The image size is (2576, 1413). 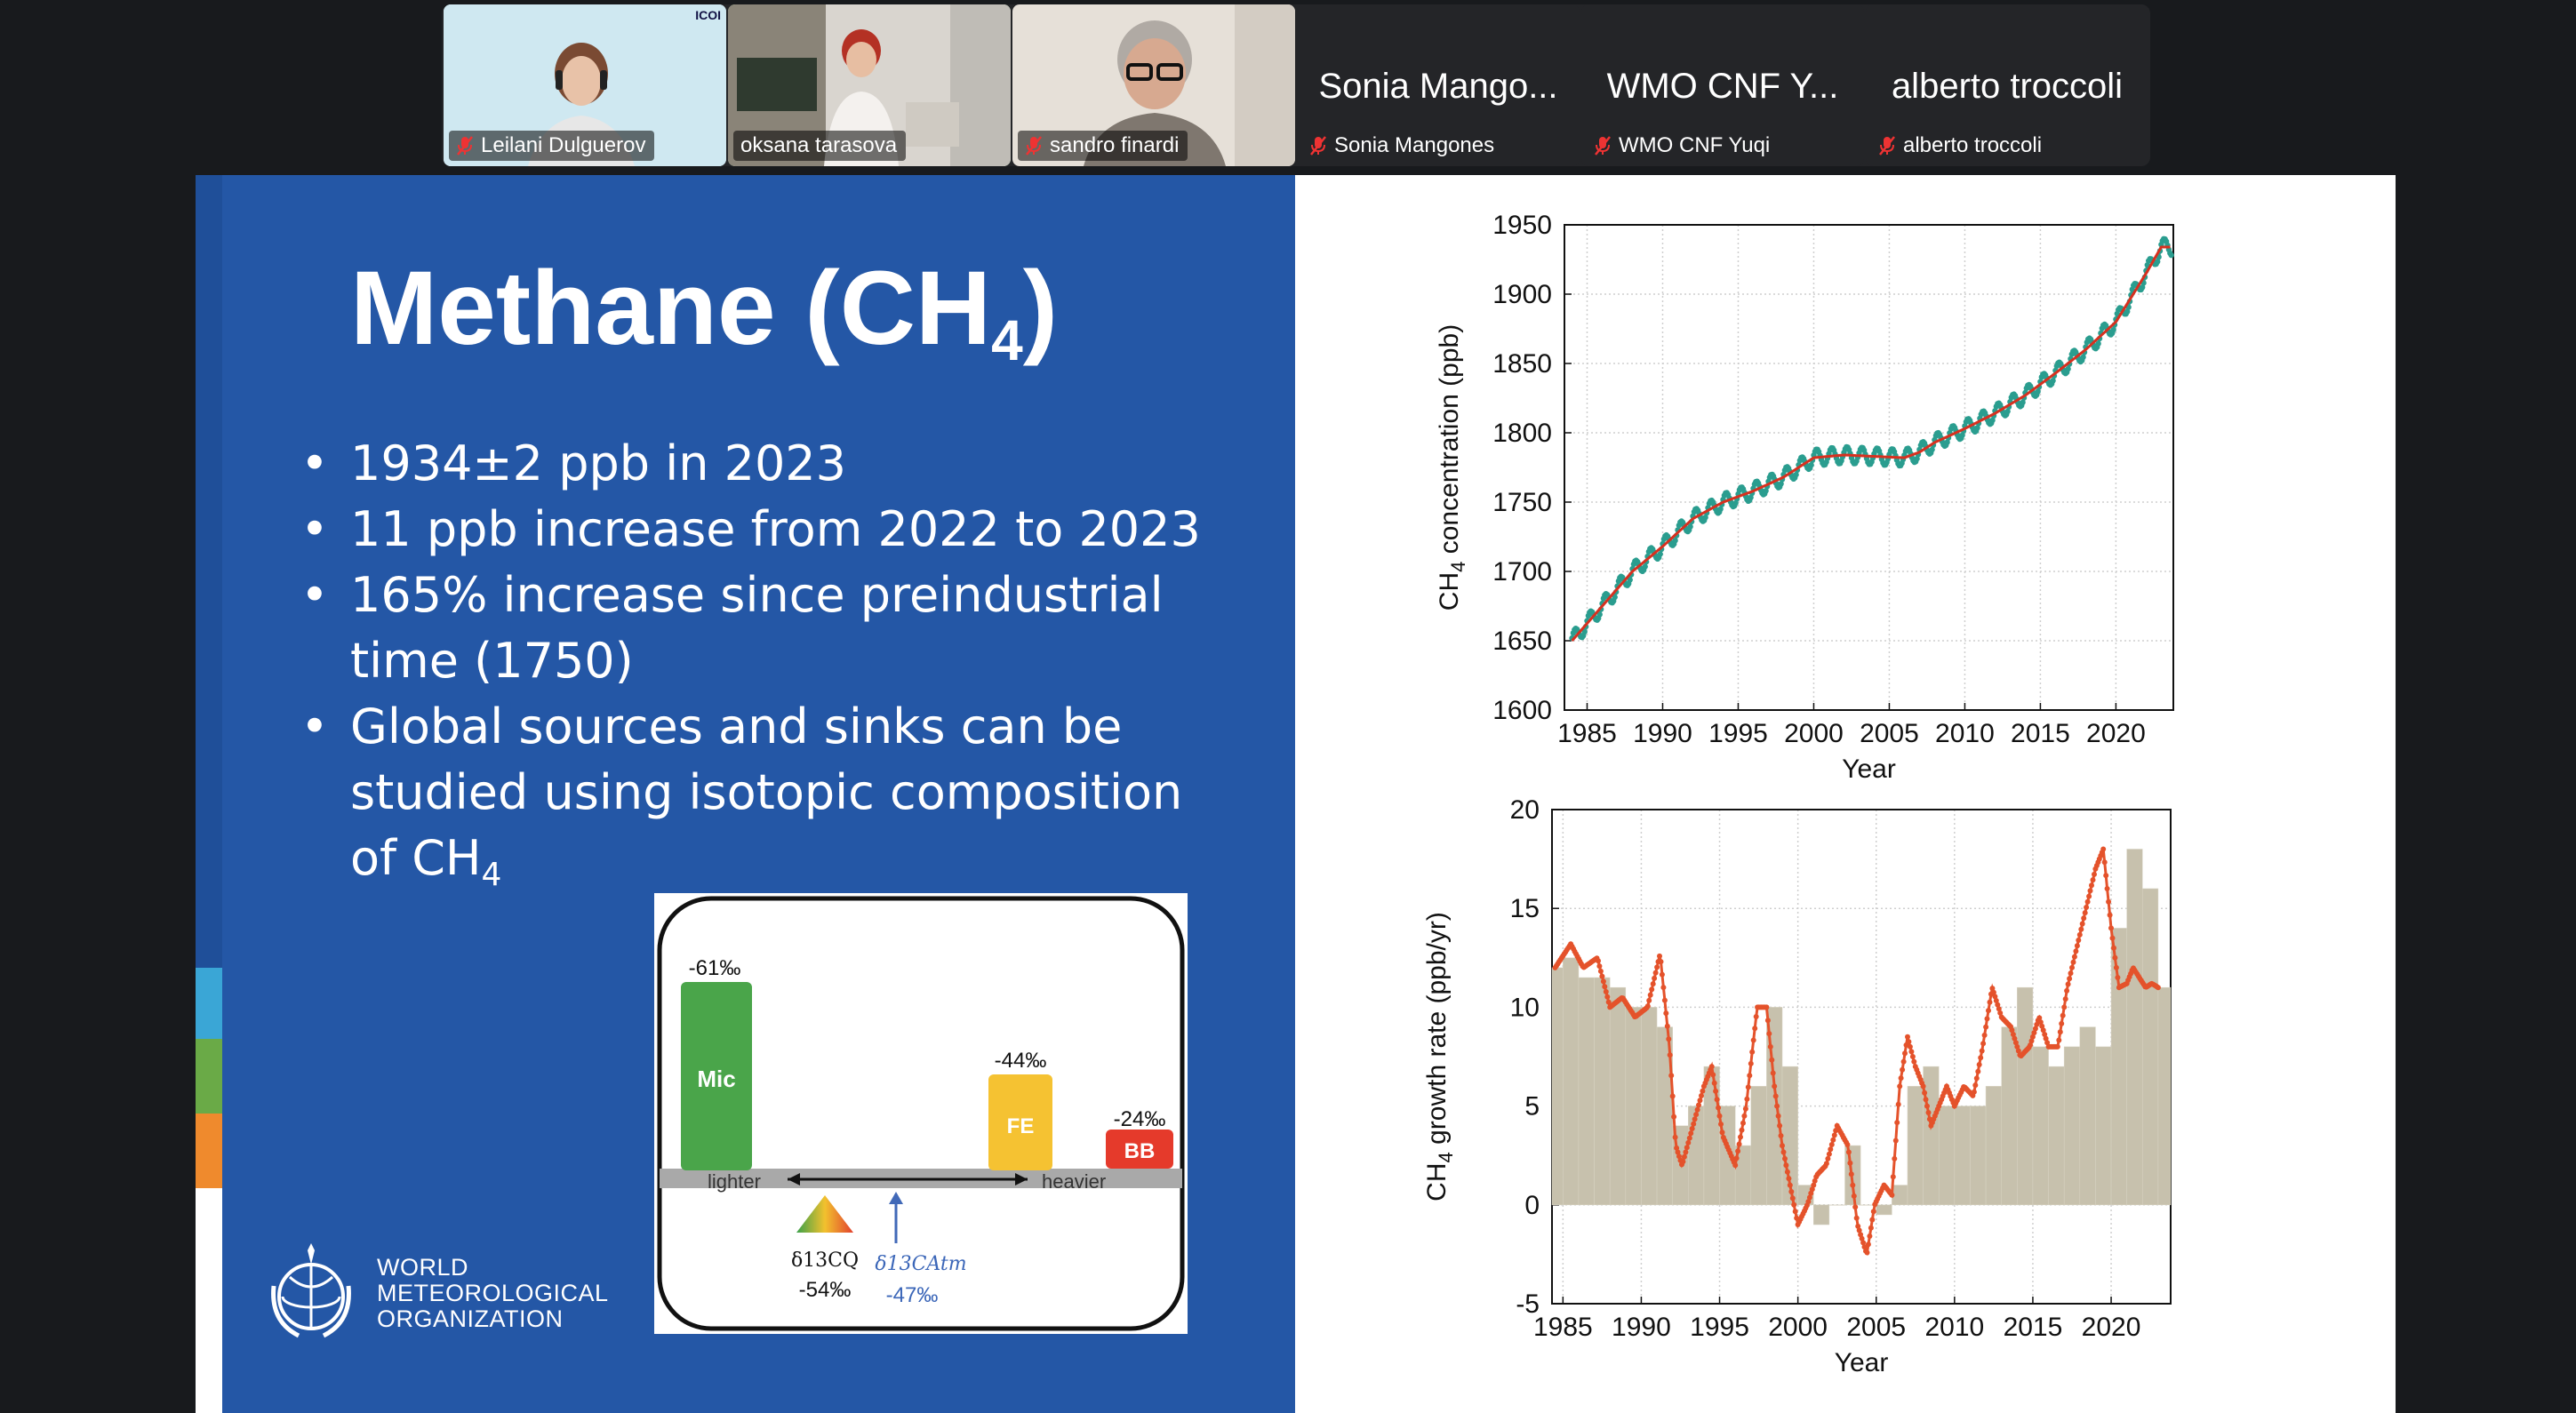 I want to click on axis-lighter-label: lighter, so click(x=734, y=1181).